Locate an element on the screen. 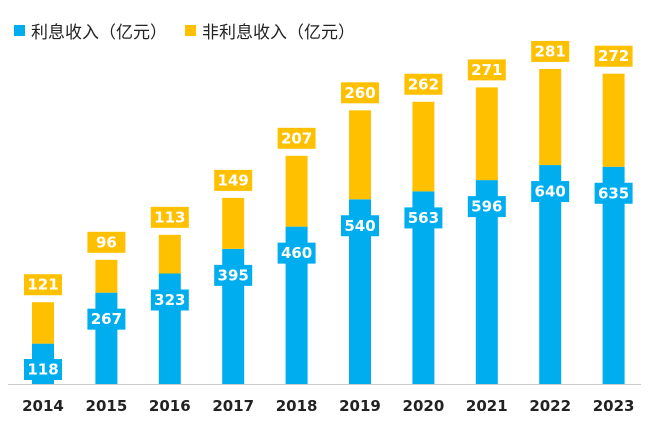 This screenshot has height=428, width=649. x-tick-label-2017: 2017 is located at coordinates (233, 406).